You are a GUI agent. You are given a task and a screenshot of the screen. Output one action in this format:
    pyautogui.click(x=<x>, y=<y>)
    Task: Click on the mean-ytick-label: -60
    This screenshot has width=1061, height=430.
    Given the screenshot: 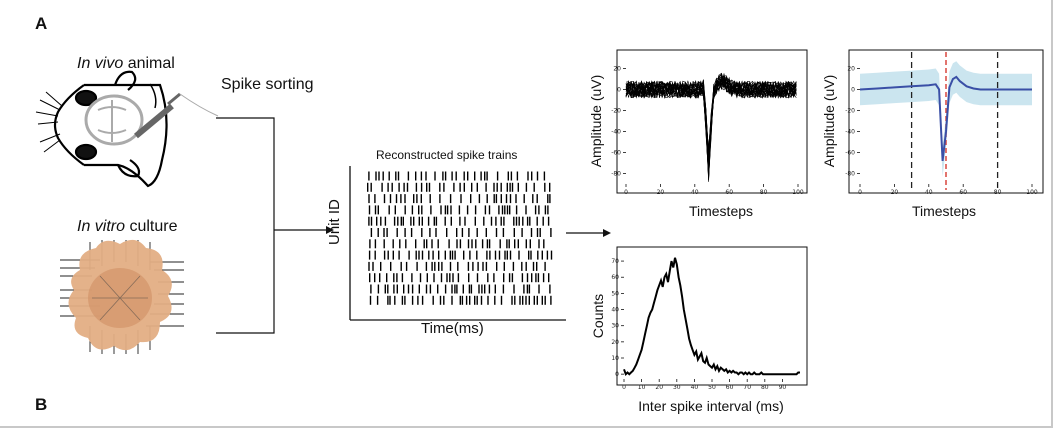 What is the action you would take?
    pyautogui.click(x=850, y=153)
    